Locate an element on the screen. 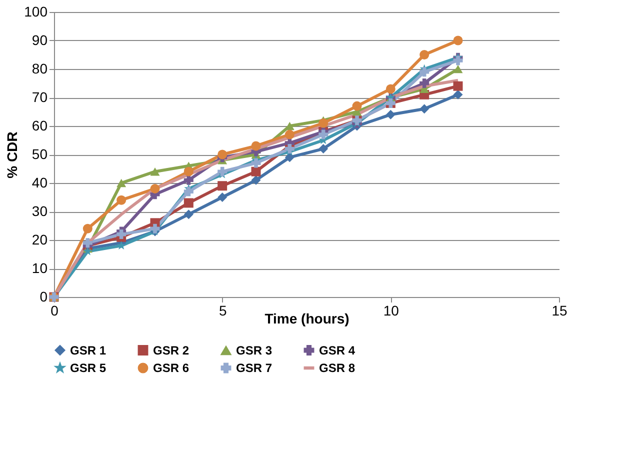  legend-label: GSR 4 is located at coordinates (337, 350).